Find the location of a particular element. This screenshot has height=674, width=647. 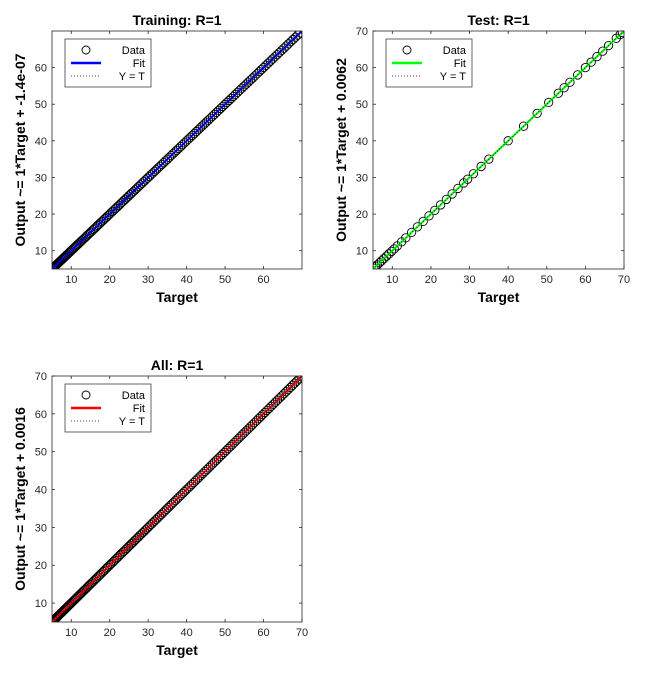

data-points is located at coordinates (177, 499).